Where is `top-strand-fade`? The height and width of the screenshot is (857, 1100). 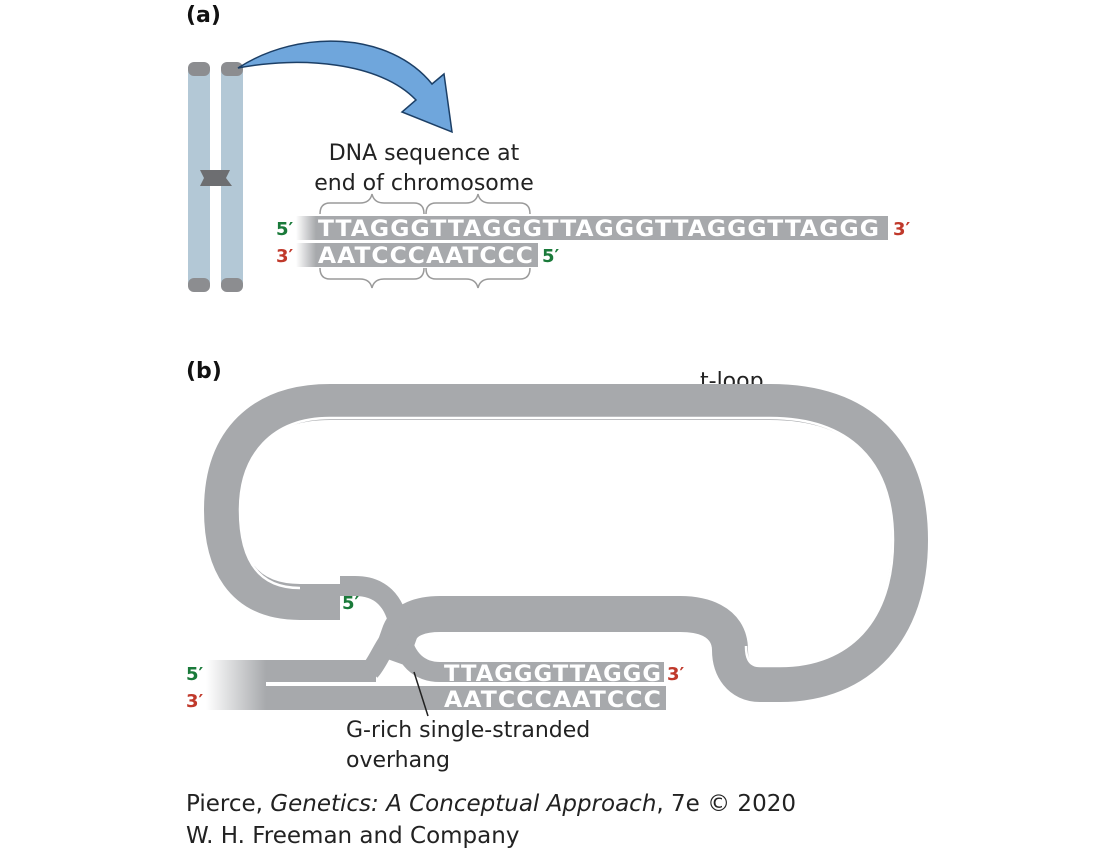 top-strand-fade is located at coordinates (306, 228).